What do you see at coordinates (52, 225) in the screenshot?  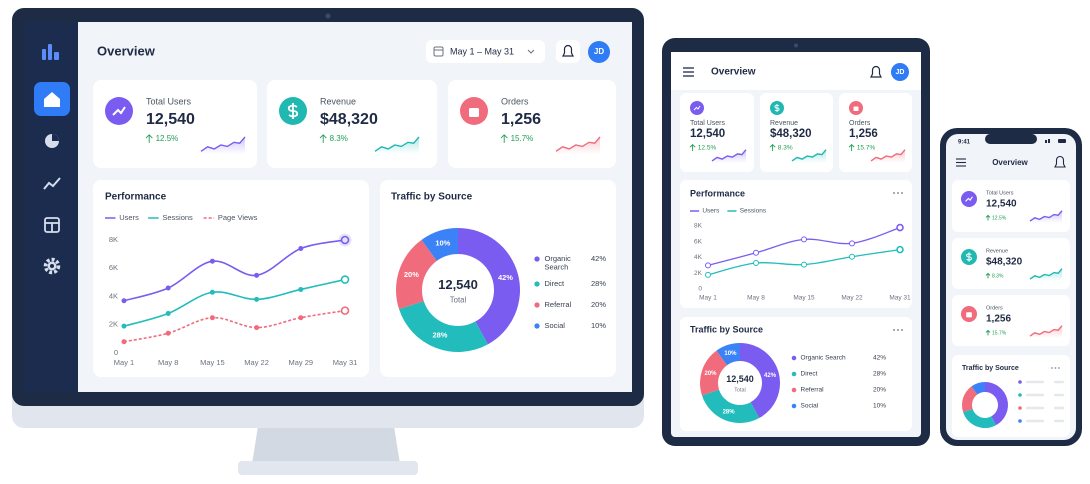 I see `nav-tables` at bounding box center [52, 225].